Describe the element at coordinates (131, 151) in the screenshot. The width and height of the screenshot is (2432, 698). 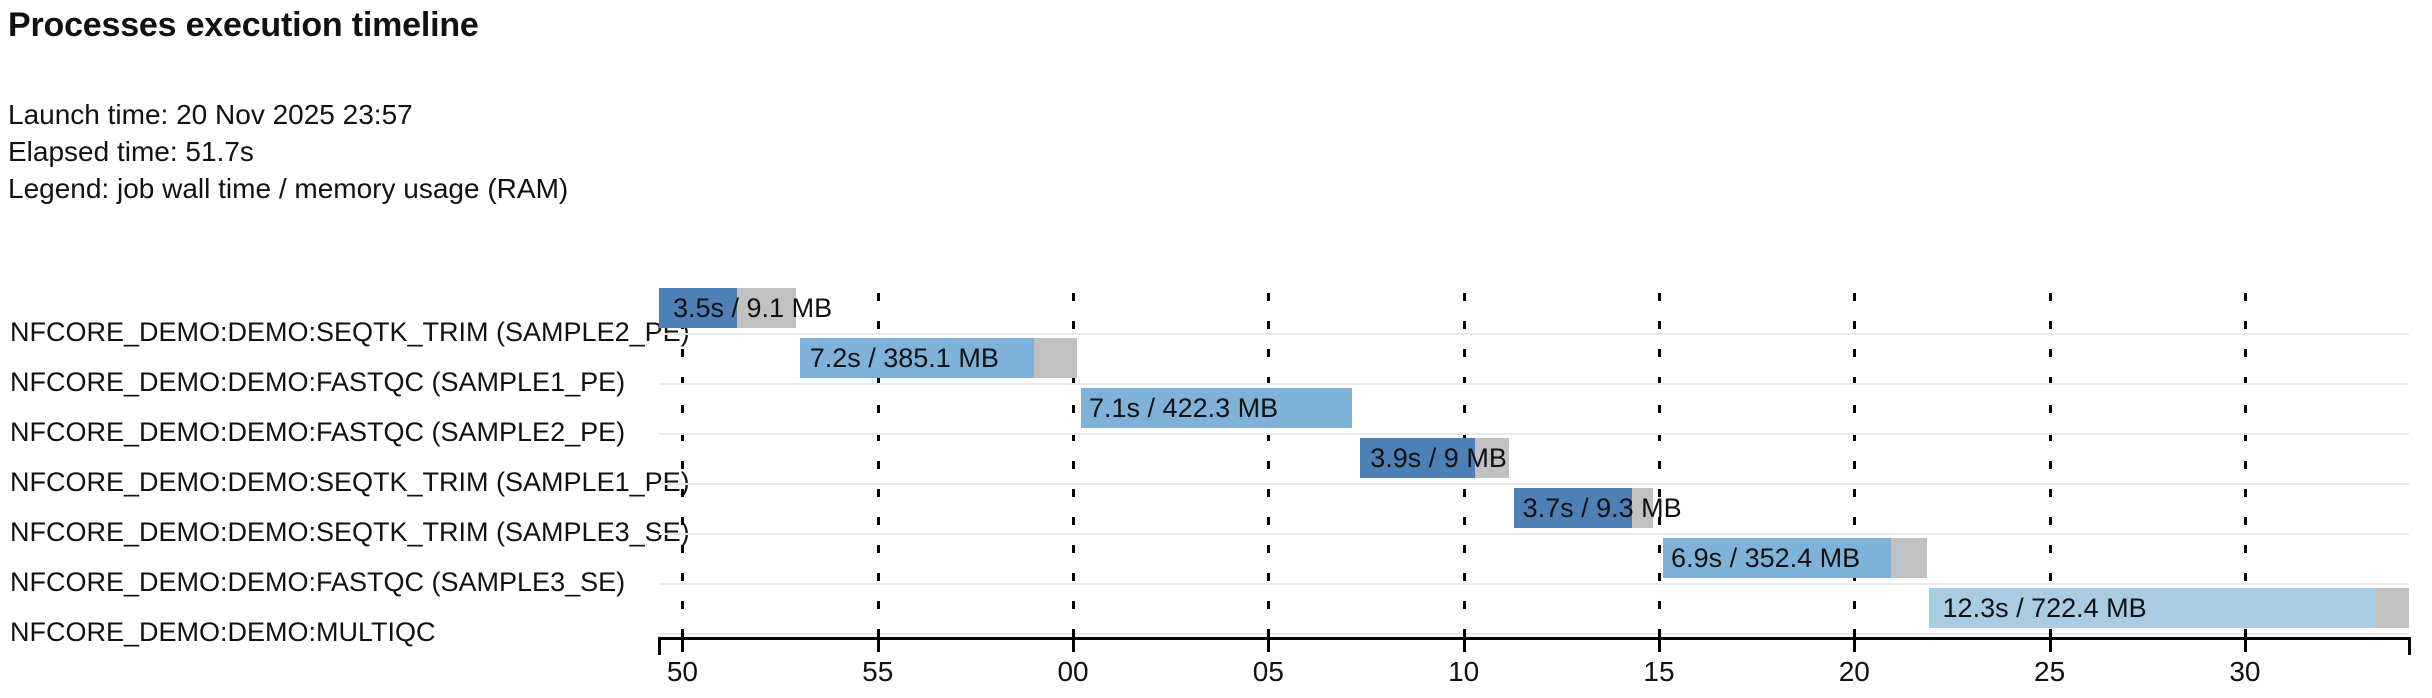
I see `elapsed-time-text: Elapsed time: 51.7s` at that location.